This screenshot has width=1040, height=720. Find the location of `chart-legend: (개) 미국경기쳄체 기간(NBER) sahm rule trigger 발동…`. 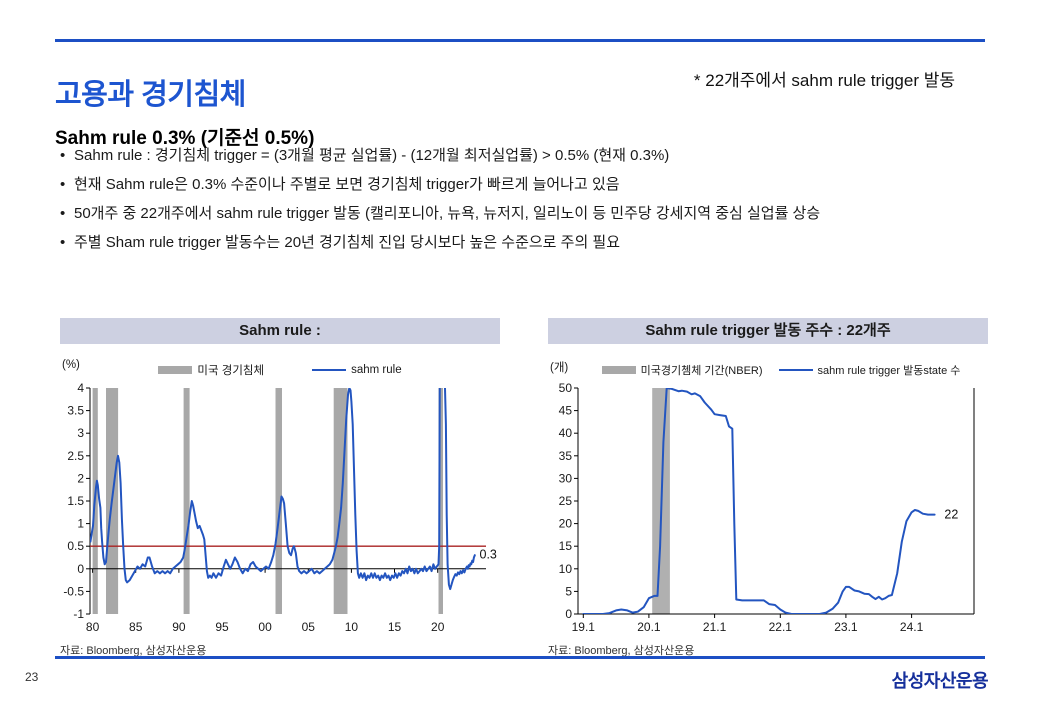

chart-legend: (개) 미국경기쳄체 기간(NBER) sahm rule trigger 발동… is located at coordinates (768, 370).